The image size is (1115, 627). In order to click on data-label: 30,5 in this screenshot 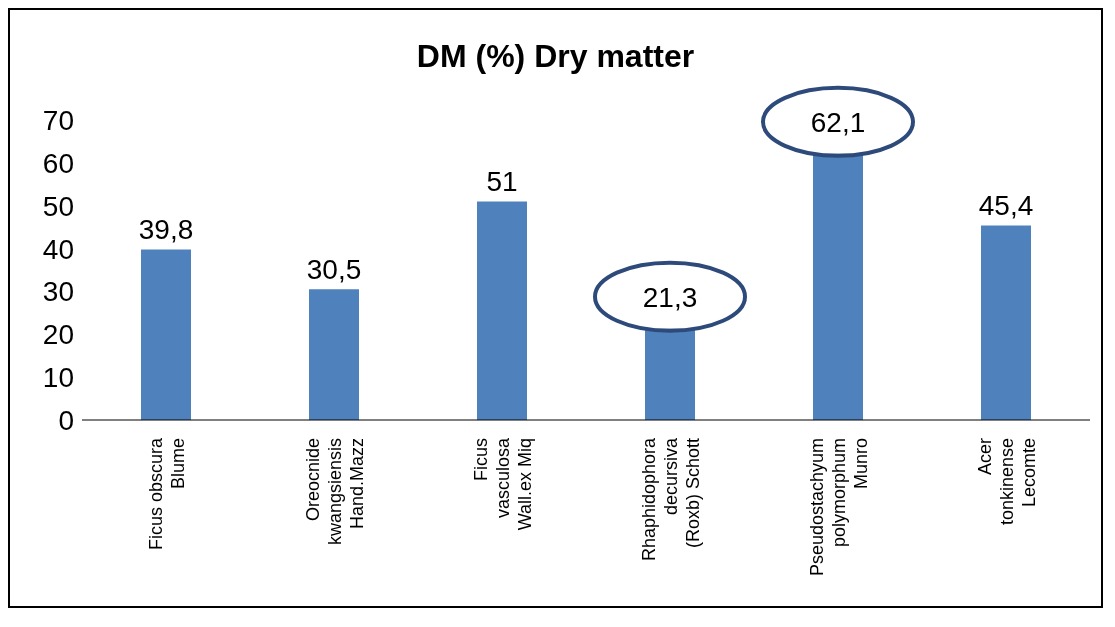, I will do `click(334, 270)`.